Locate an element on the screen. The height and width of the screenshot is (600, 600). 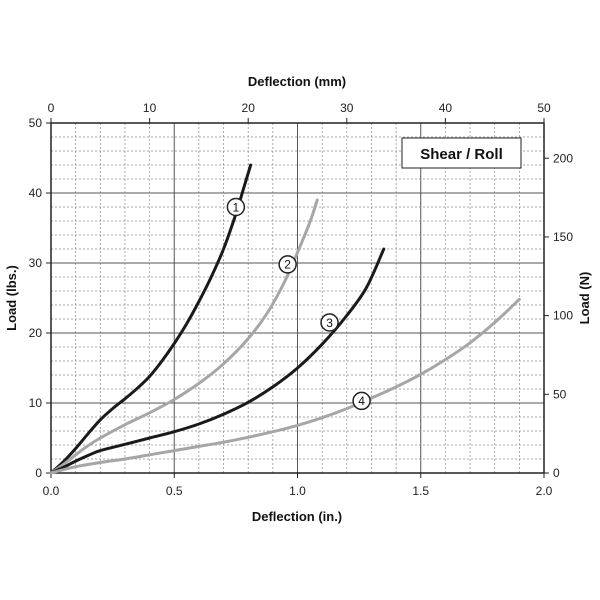
series-marker-1: 1 is located at coordinates (236, 207).